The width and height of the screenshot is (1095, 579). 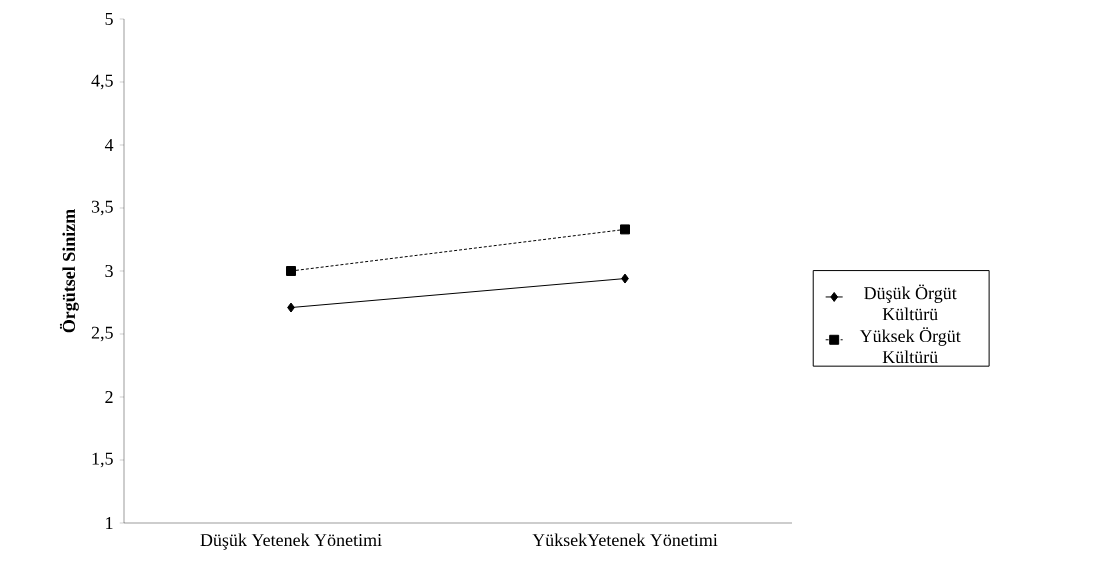 I want to click on x-tick-label: Düşük Yetenek Yönetimi, so click(x=291, y=541).